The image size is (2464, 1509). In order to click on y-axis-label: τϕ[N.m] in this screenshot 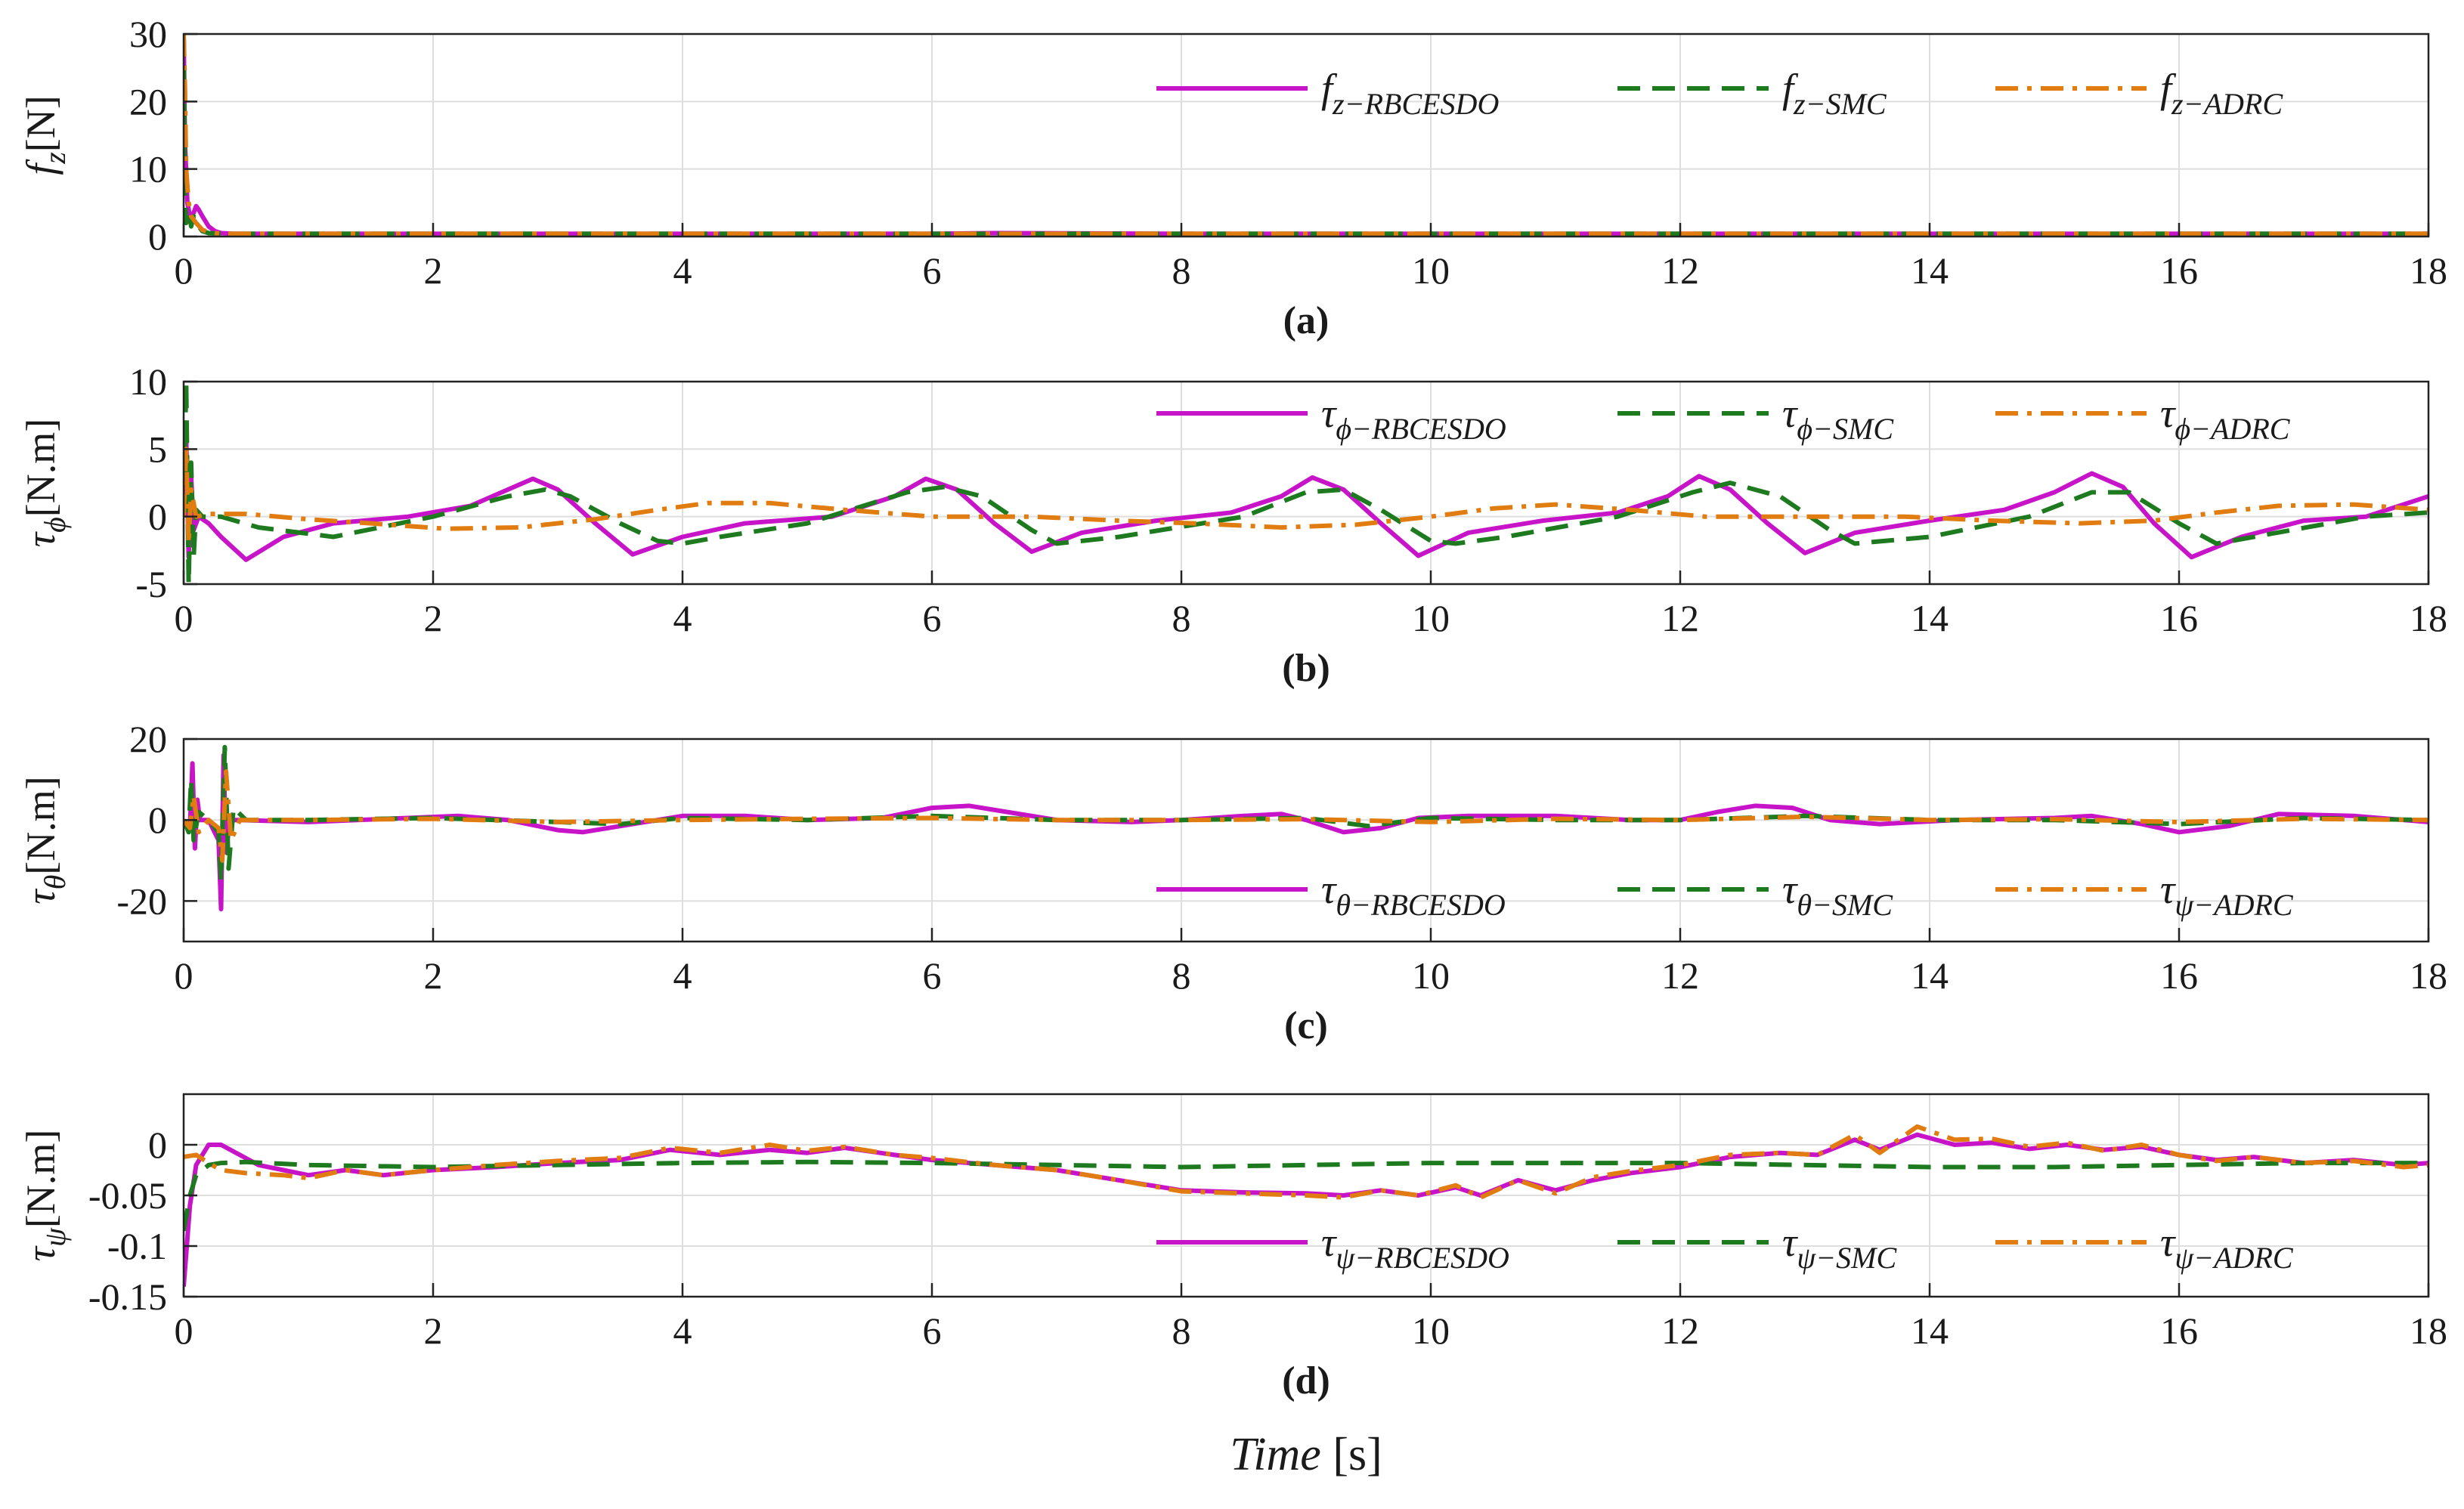, I will do `click(45, 483)`.